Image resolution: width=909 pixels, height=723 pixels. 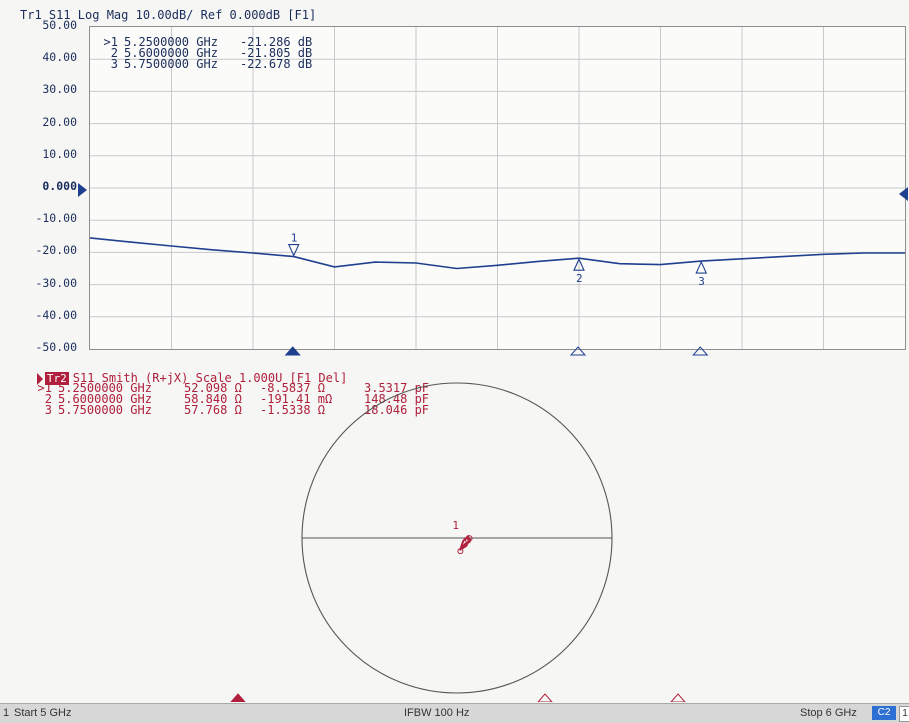 I want to click on s11-logmag-trace, so click(x=497, y=253).